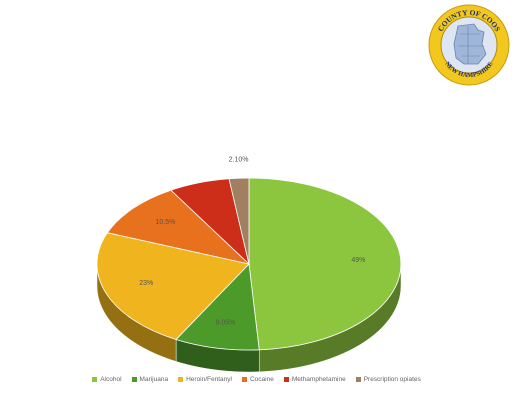 The height and width of the screenshot is (397, 513). I want to click on data-label-prescription-opiates: 2.10%, so click(239, 159).